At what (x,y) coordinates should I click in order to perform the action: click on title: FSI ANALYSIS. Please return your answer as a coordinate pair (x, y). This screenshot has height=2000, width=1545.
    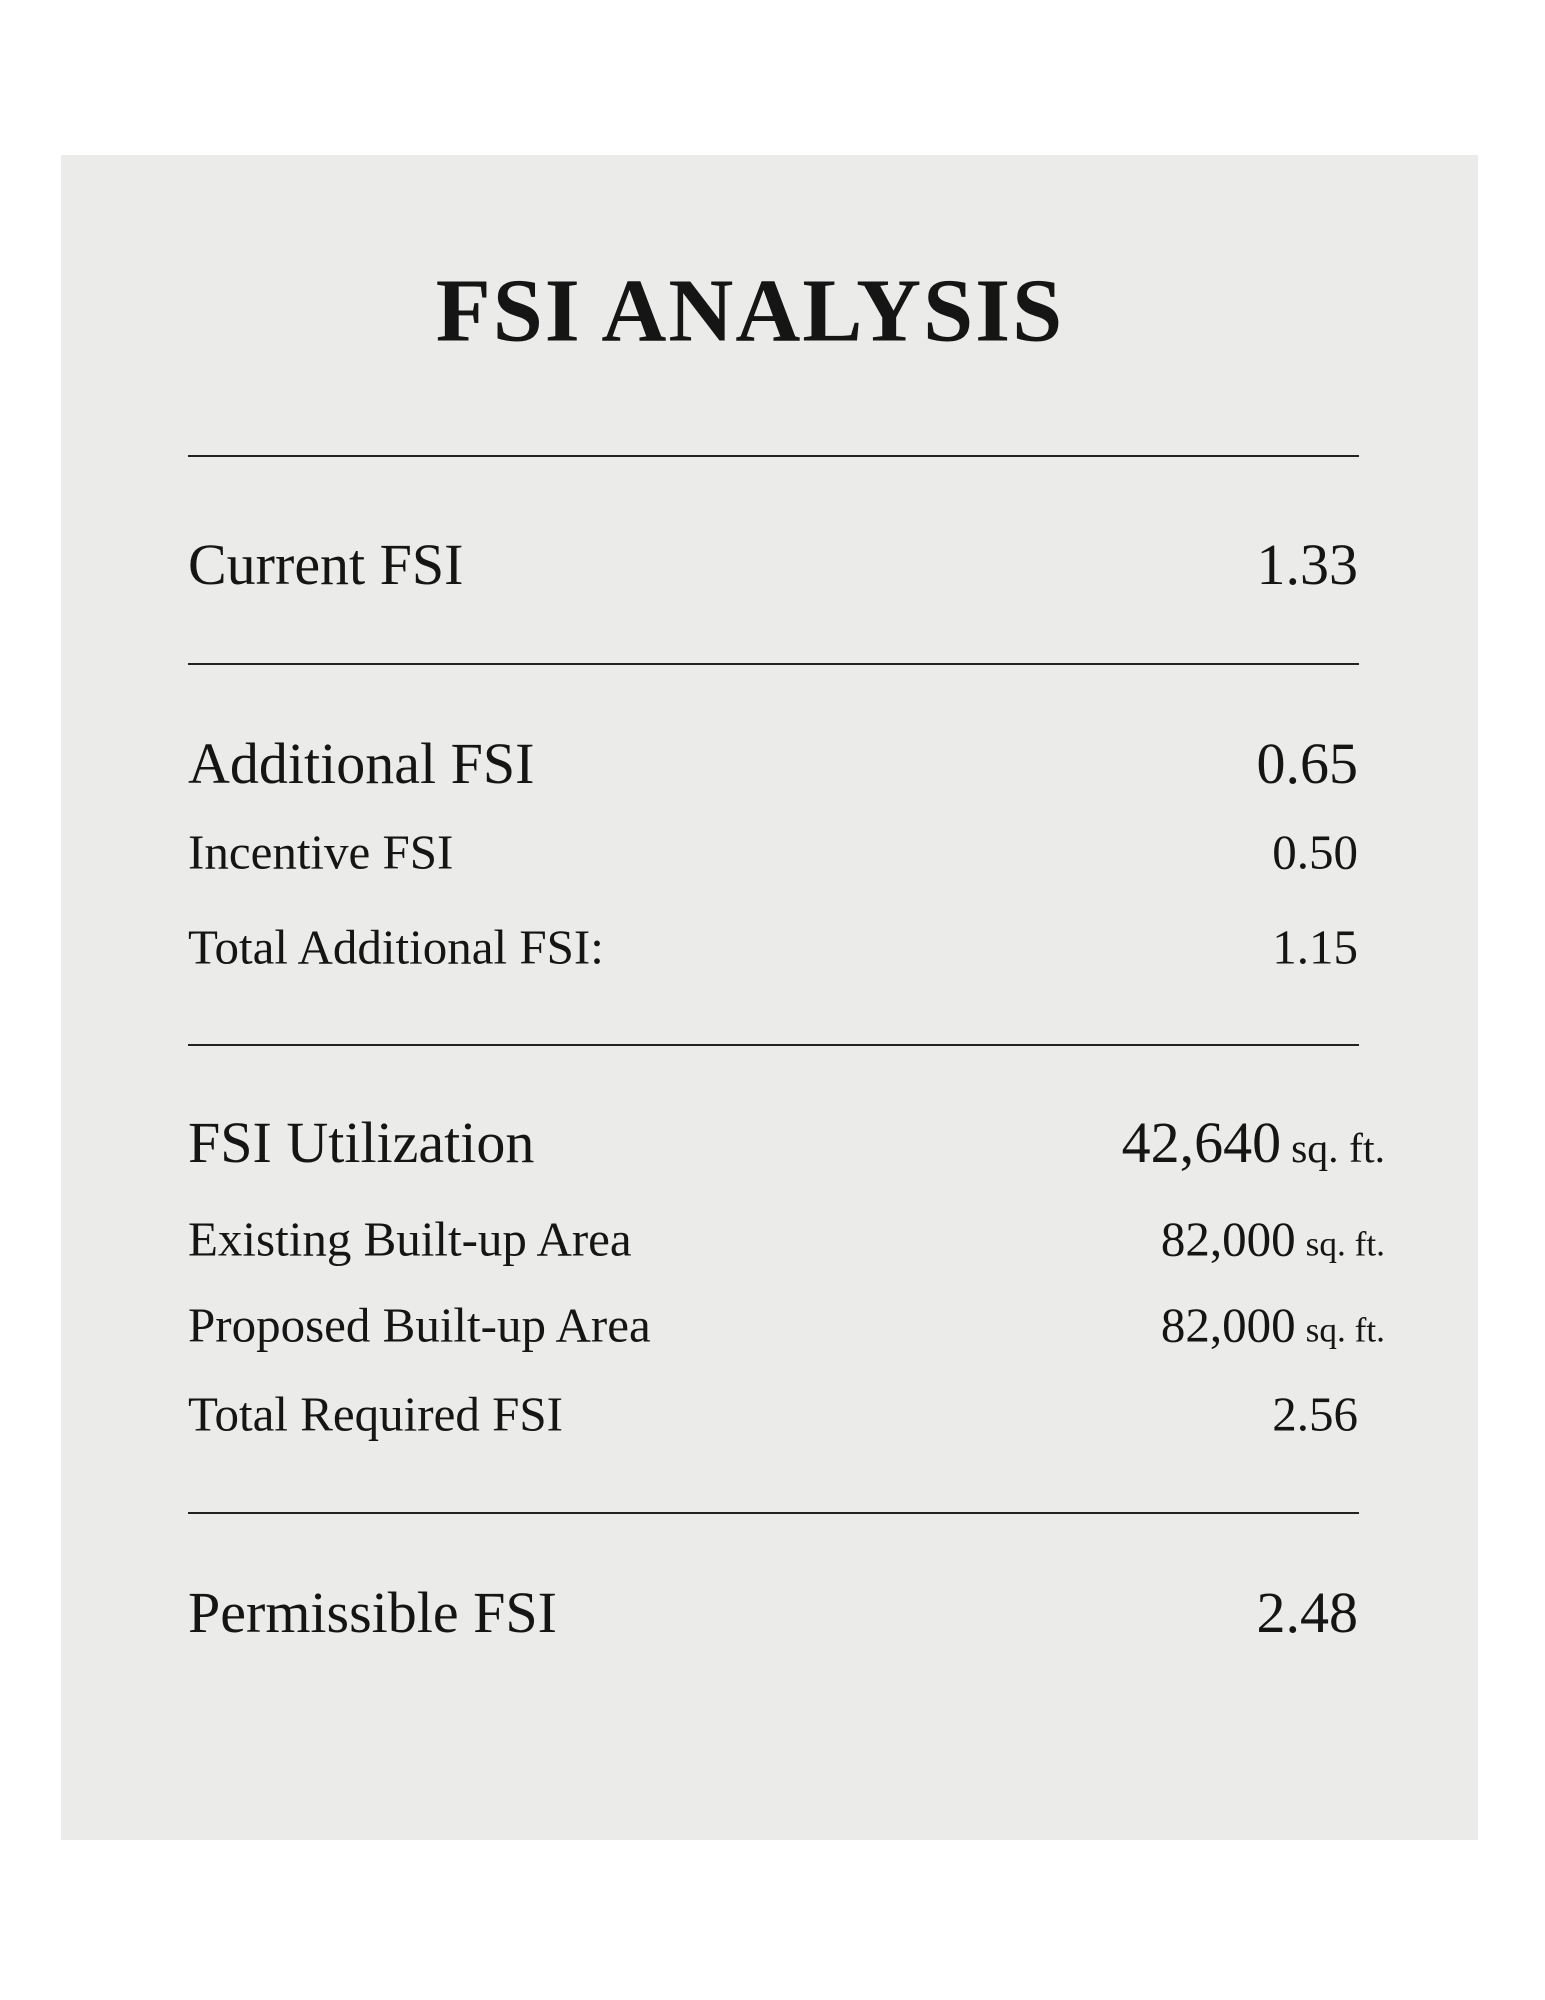
    Looking at the image, I should click on (750, 311).